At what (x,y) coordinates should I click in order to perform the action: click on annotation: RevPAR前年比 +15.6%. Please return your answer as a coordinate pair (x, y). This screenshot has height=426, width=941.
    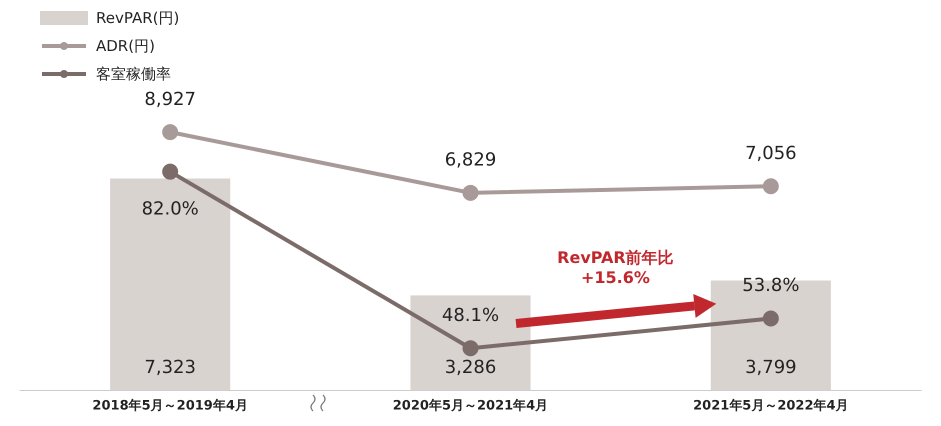
    Looking at the image, I should click on (615, 268).